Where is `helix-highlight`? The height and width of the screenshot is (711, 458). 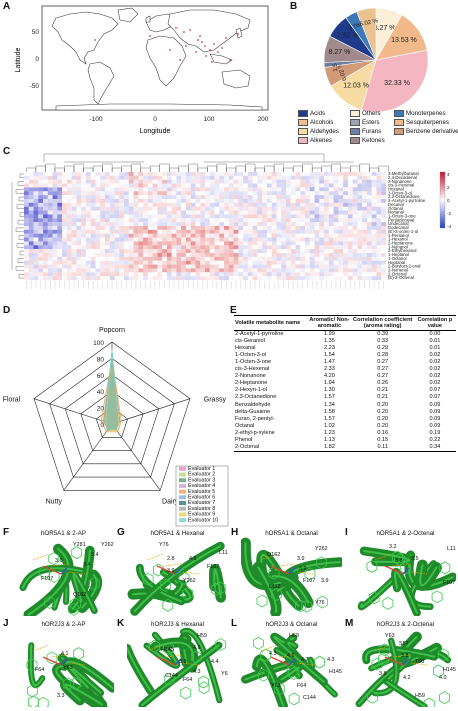
helix-highlight is located at coordinates (385, 667).